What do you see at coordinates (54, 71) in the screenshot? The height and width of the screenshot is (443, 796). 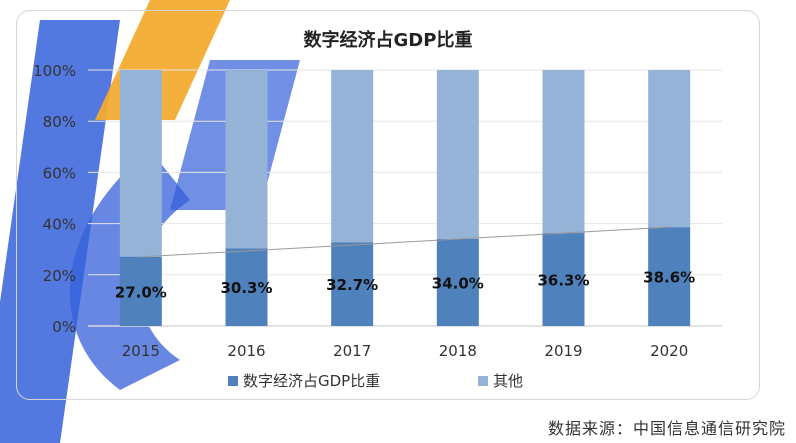 I see `y-tick-label: 100%` at bounding box center [54, 71].